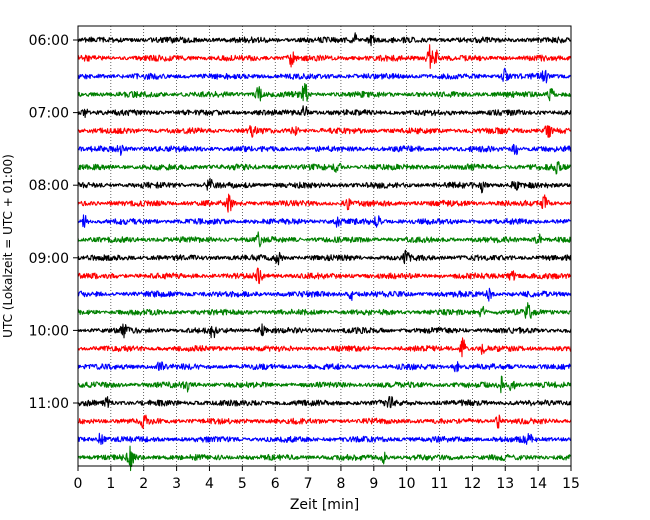 Image resolution: width=650 pixels, height=520 pixels. What do you see at coordinates (49, 186) in the screenshot?
I see `y-tick-label: 08:00` at bounding box center [49, 186].